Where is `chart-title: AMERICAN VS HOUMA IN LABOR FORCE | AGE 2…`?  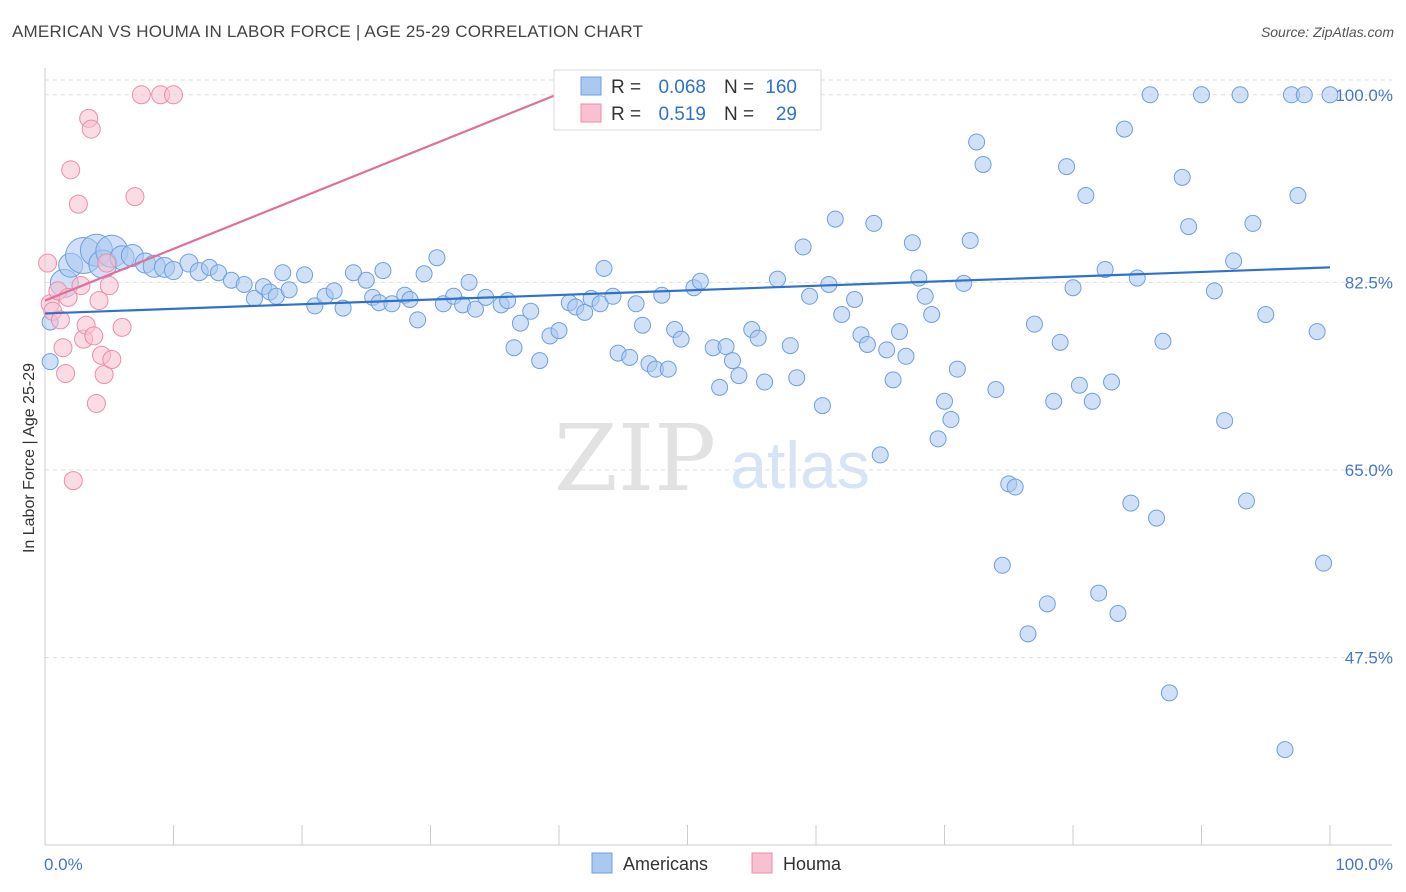 chart-title: AMERICAN VS HOUMA IN LABOR FORCE | AGE 2… is located at coordinates (328, 31).